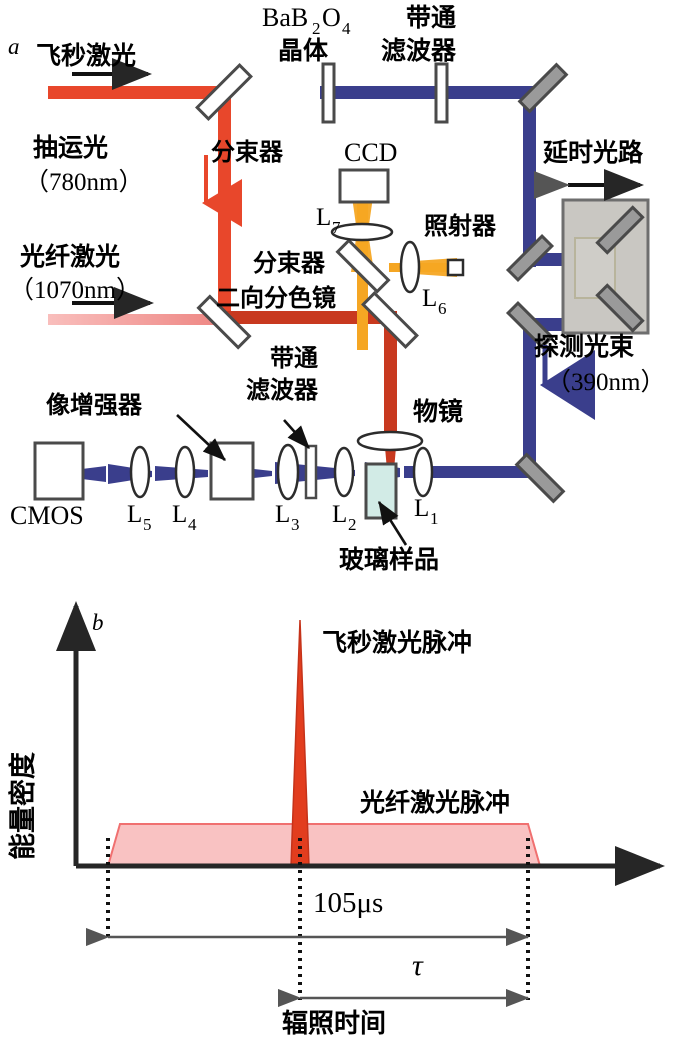  Describe the element at coordinates (438, 411) in the screenshot. I see `label-objective: 物镜` at that location.